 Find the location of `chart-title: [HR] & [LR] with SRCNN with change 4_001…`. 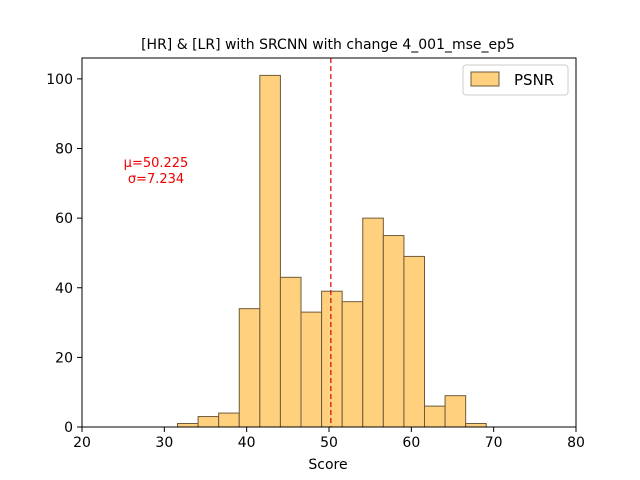

chart-title: [HR] & [LR] with SRCNN with change 4_001… is located at coordinates (328, 45).